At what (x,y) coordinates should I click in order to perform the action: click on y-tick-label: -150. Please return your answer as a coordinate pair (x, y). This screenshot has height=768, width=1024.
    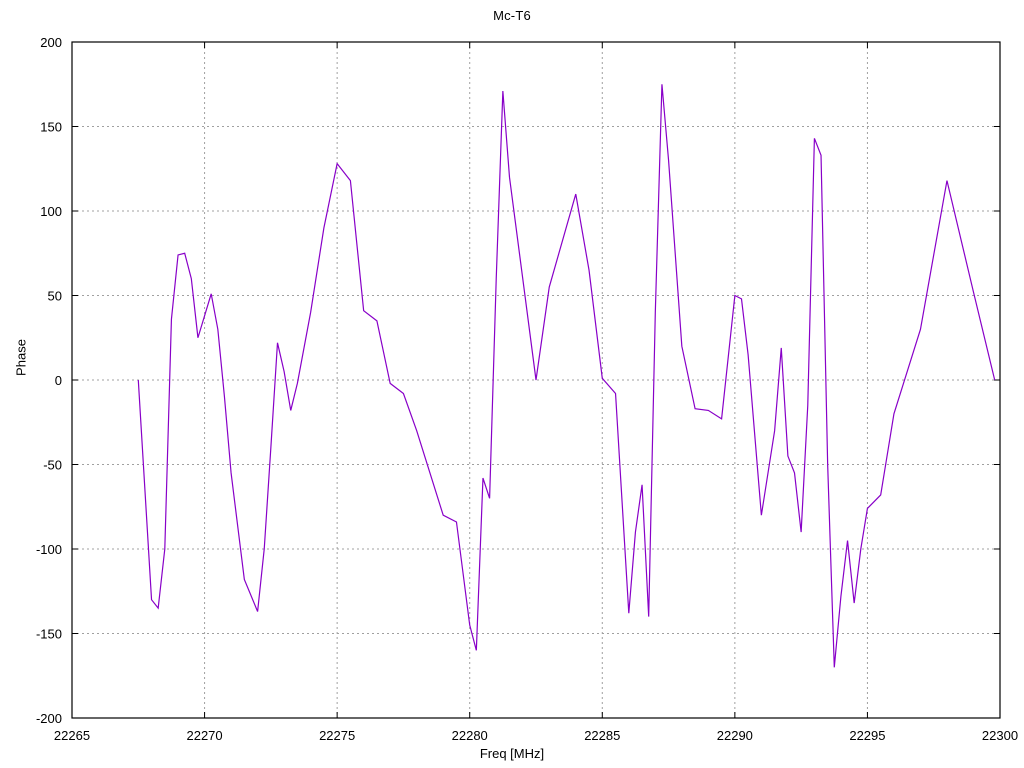
    Looking at the image, I should click on (49, 634).